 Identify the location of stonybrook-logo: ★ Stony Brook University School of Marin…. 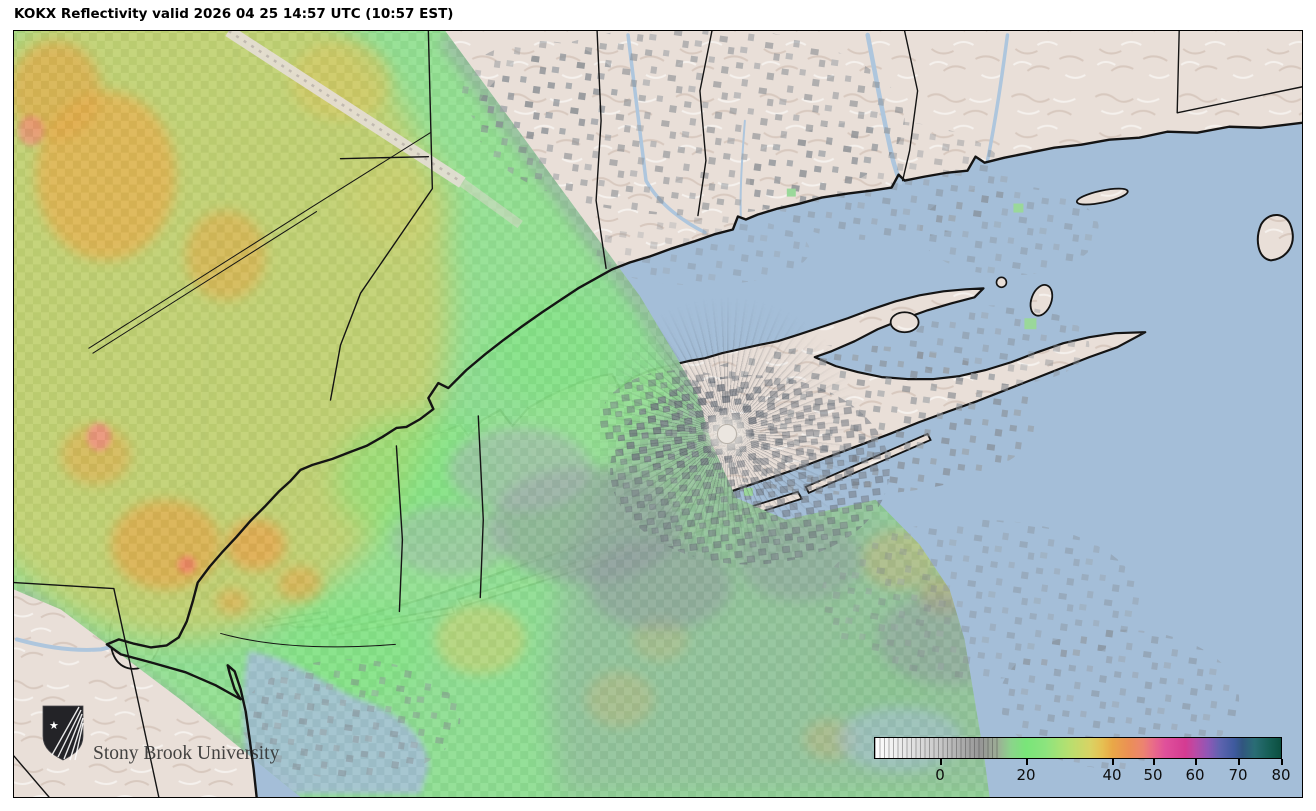
(161, 751).